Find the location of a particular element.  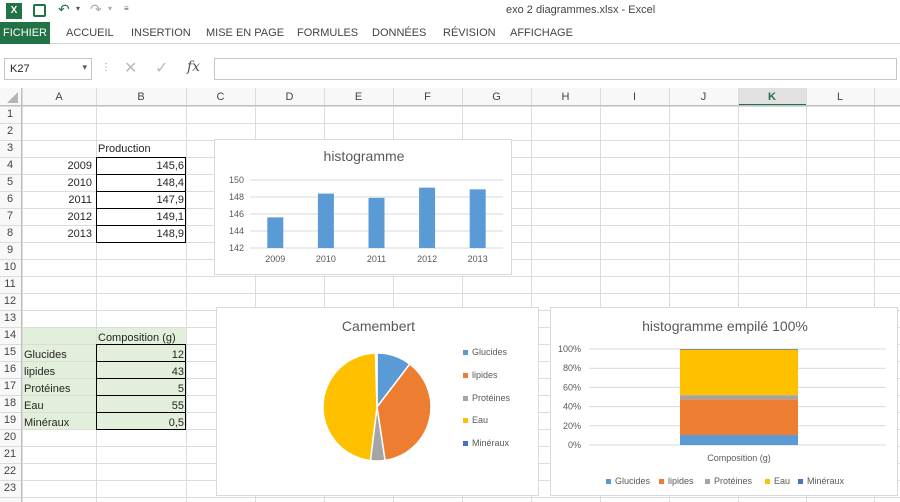

tab-fichier: FICHIER is located at coordinates (25, 33).